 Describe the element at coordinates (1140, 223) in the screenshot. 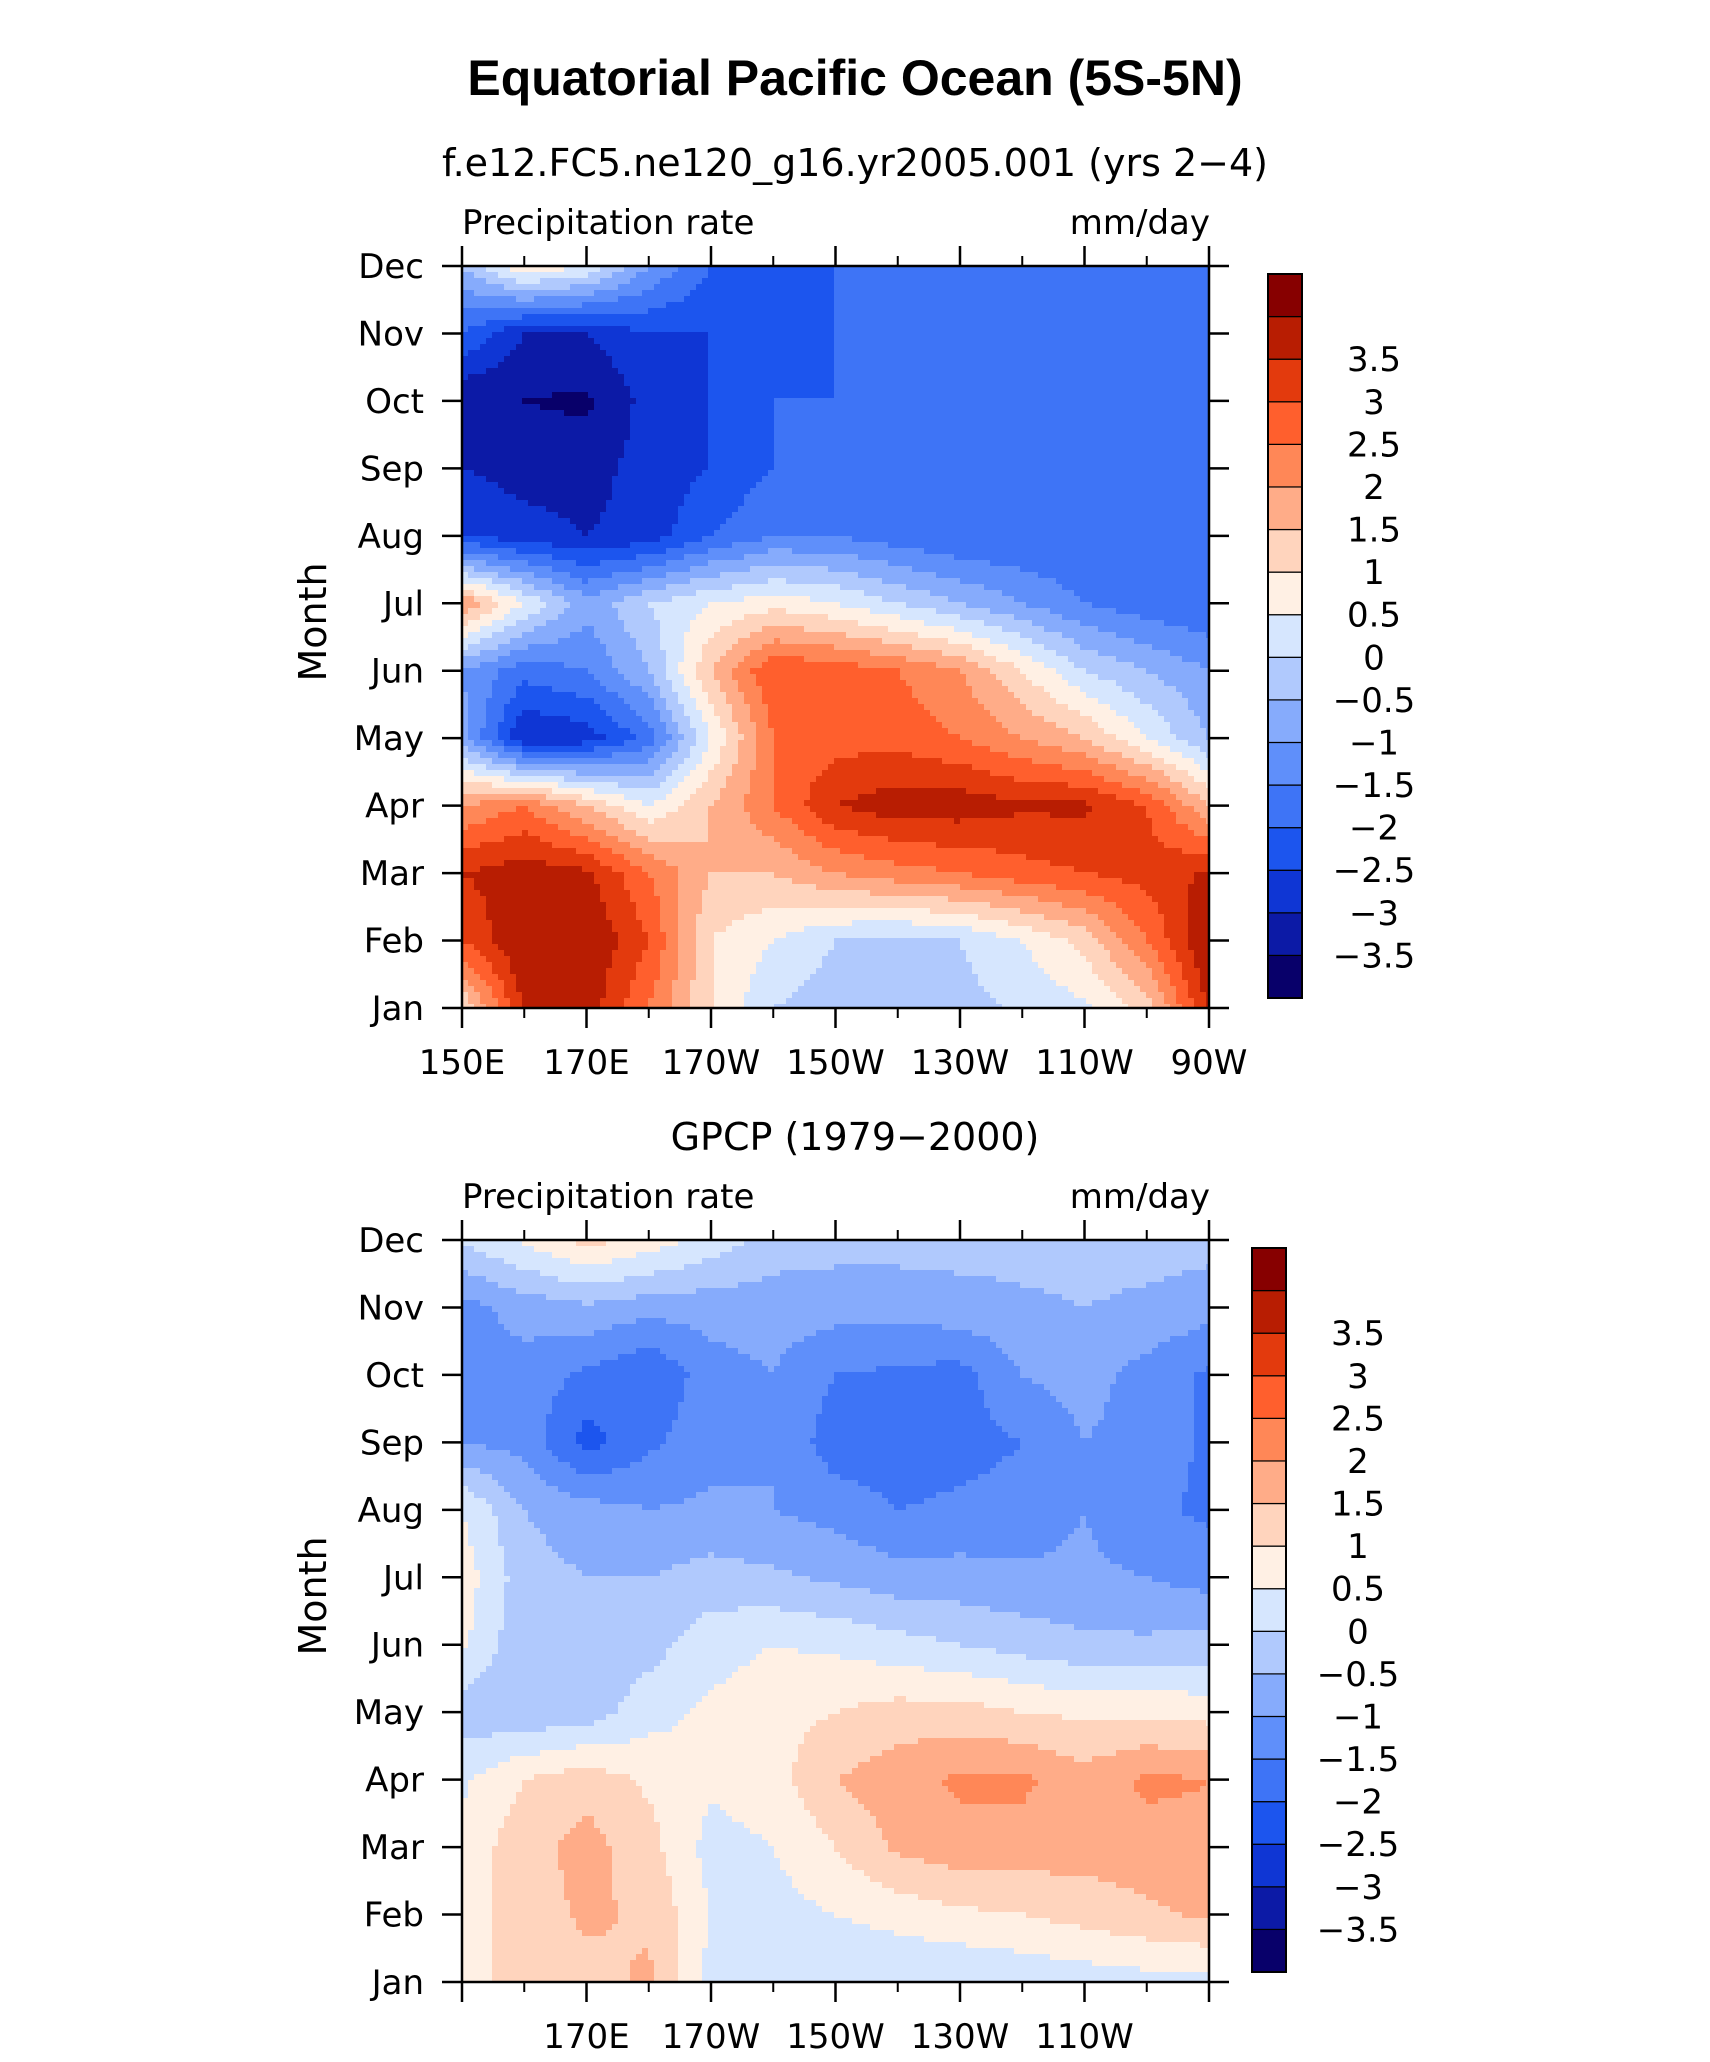

I see `units-label: mm/day` at that location.